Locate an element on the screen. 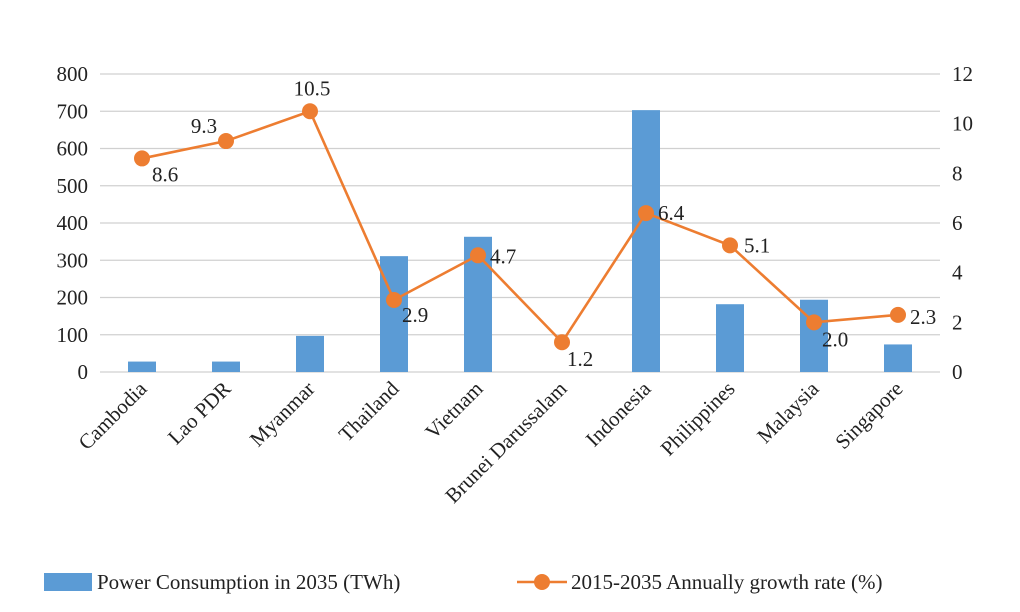 The height and width of the screenshot is (612, 1020). right-tick-label: 10 is located at coordinates (962, 124).